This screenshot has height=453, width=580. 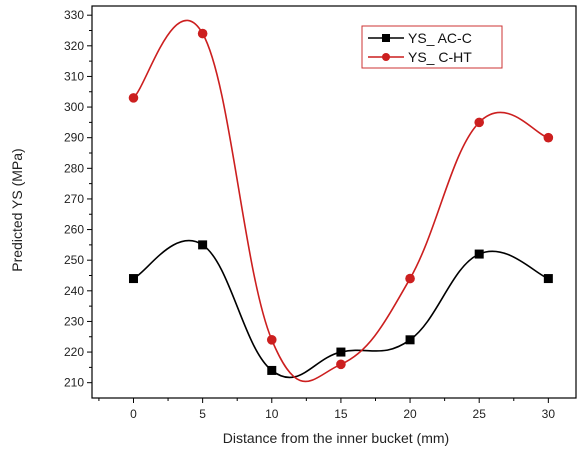 I want to click on y-tick-label: 240, so click(x=74, y=291).